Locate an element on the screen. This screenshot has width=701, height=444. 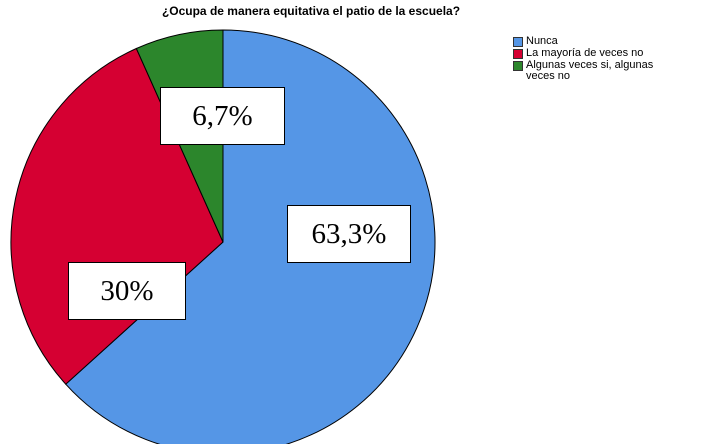
legend-label: La mayoría de veces no is located at coordinates (585, 53).